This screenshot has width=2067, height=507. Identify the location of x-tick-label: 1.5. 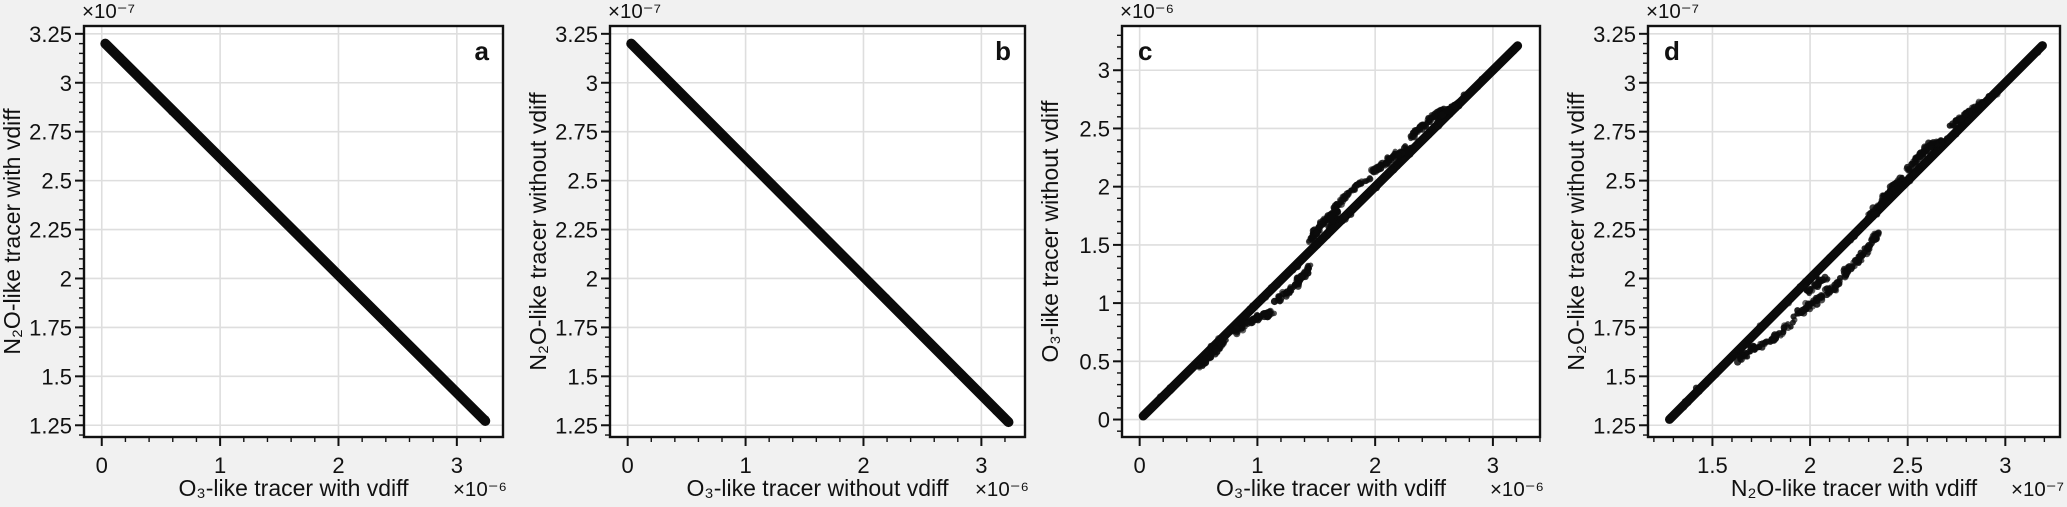
(1712, 465).